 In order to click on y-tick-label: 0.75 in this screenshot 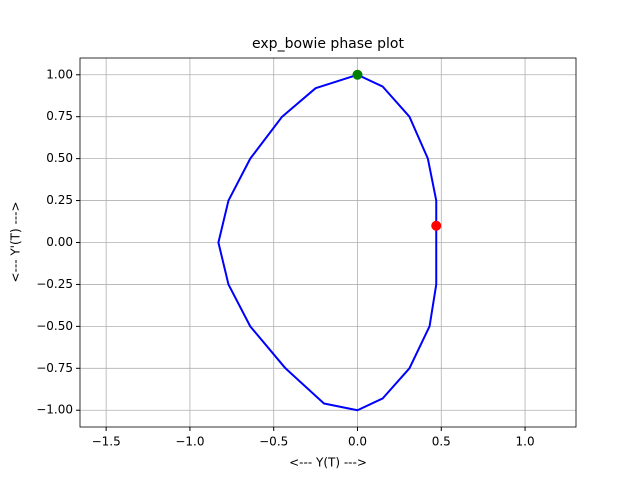, I will do `click(59, 116)`.